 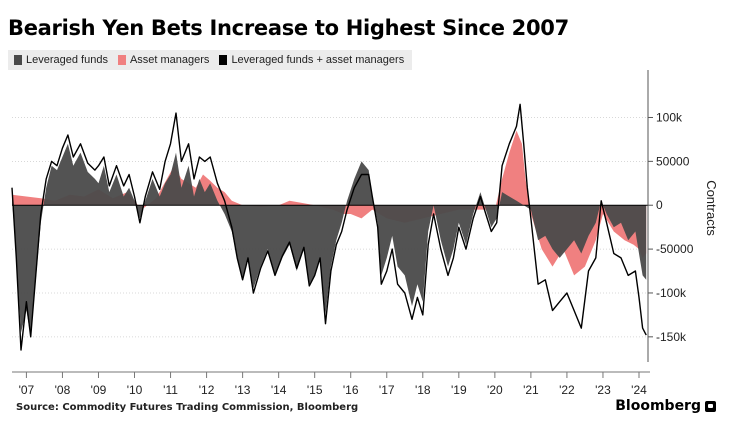 What do you see at coordinates (710, 406) in the screenshot?
I see `bloomberg-terminal-icon` at bounding box center [710, 406].